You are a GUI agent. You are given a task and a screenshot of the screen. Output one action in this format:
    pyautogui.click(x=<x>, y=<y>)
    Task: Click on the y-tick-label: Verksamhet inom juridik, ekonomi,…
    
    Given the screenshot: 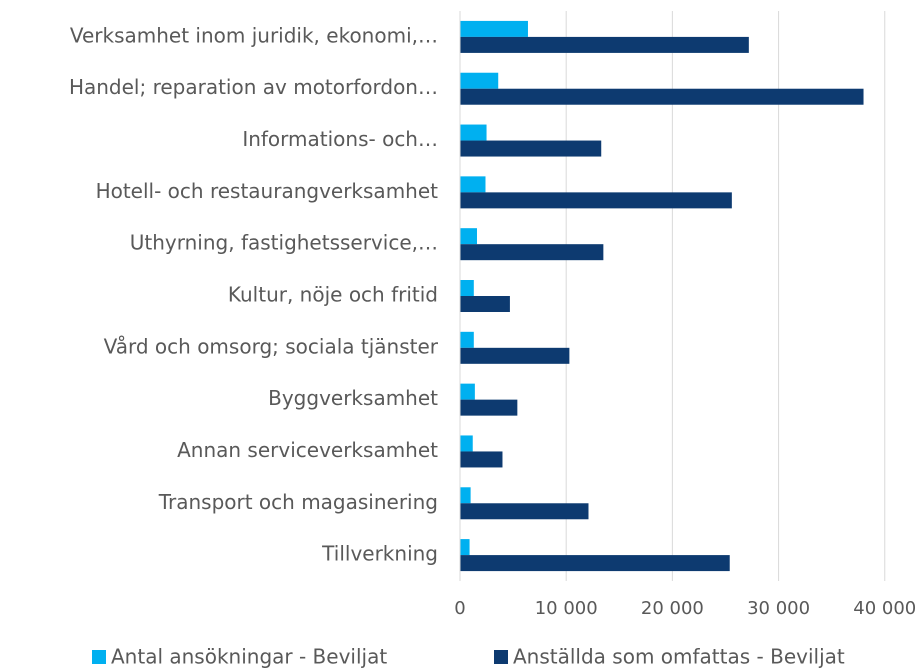 What is the action you would take?
    pyautogui.click(x=254, y=35)
    